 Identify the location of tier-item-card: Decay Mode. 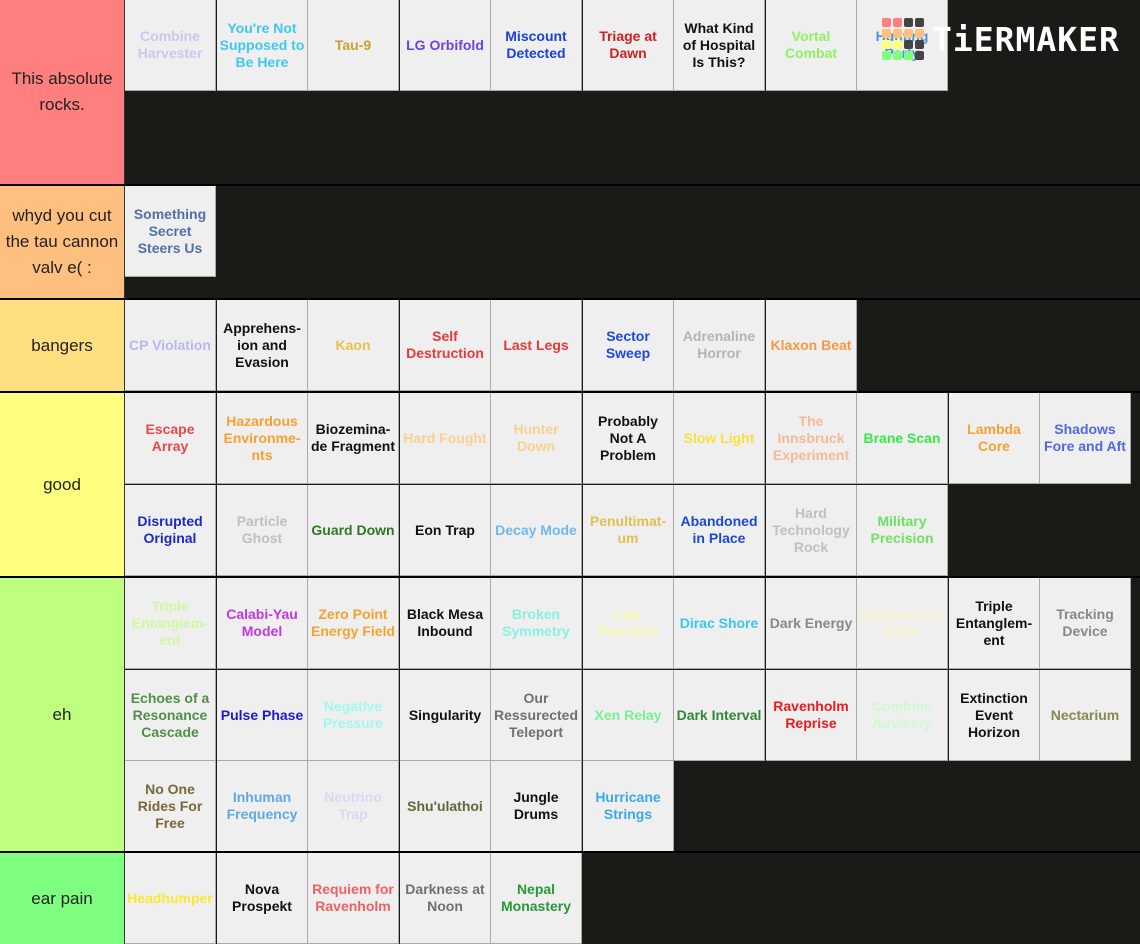
(536, 530).